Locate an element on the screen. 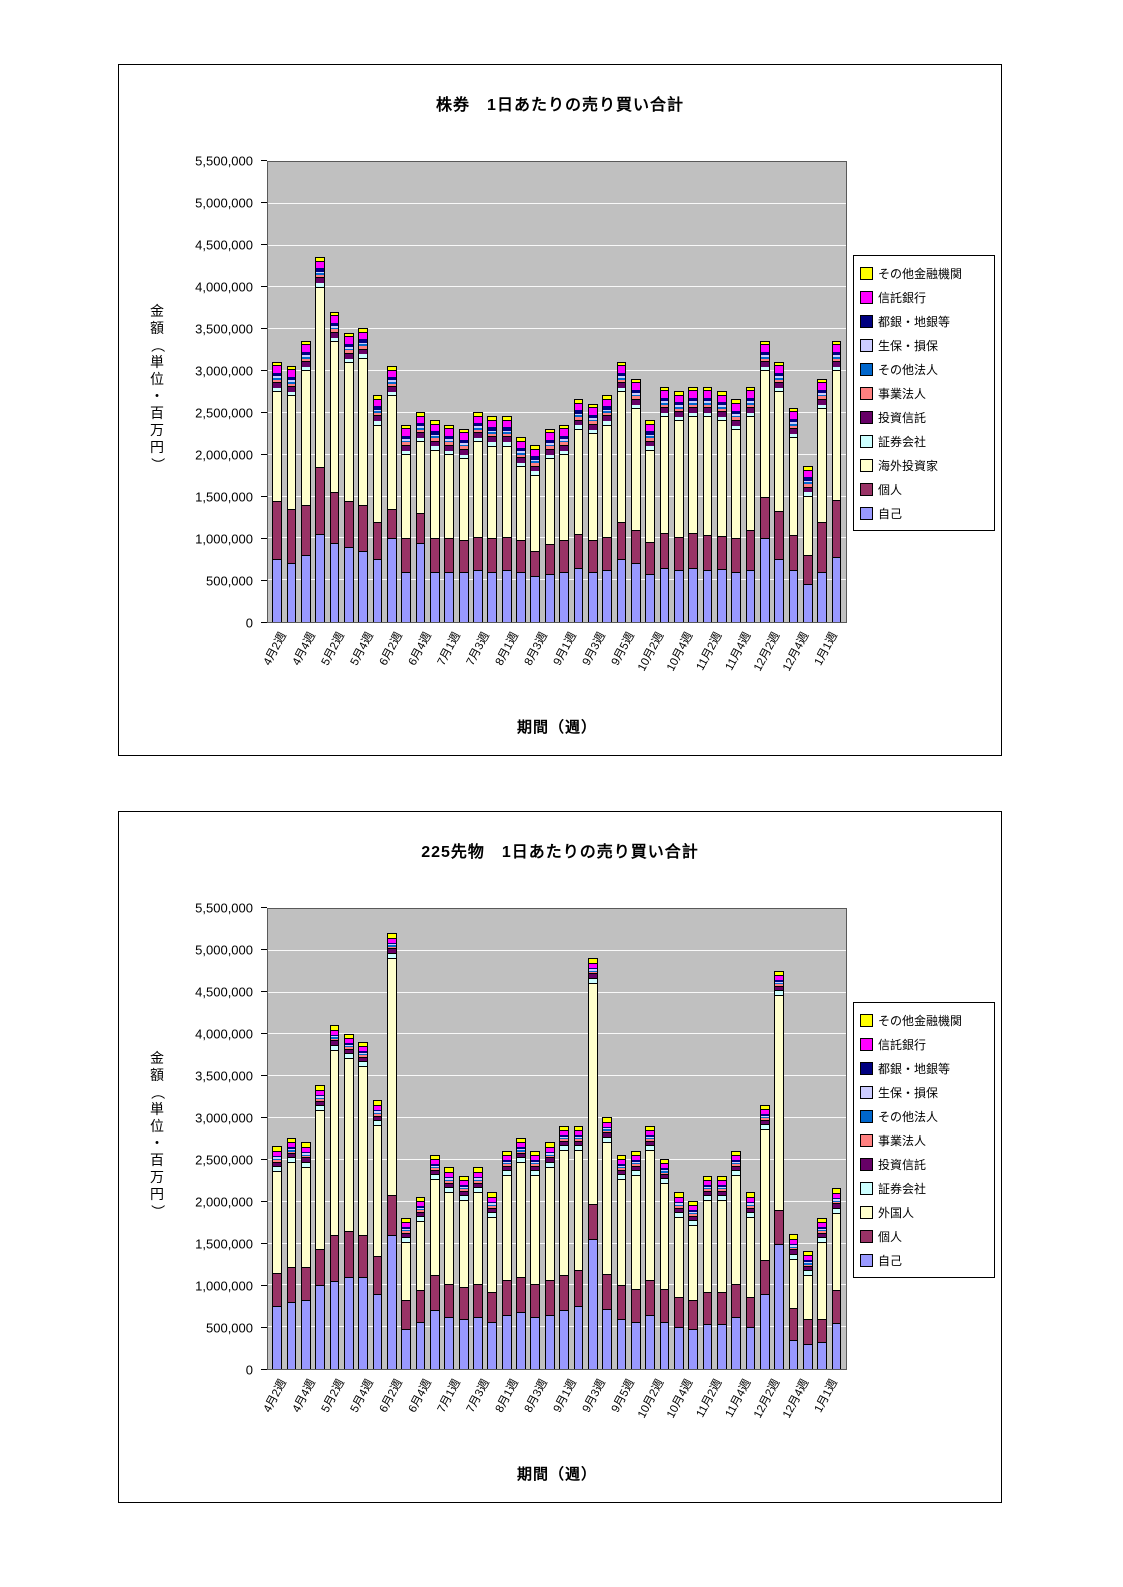 This screenshot has height=1587, width=1123. bar-7月1週 is located at coordinates (449, 1139).